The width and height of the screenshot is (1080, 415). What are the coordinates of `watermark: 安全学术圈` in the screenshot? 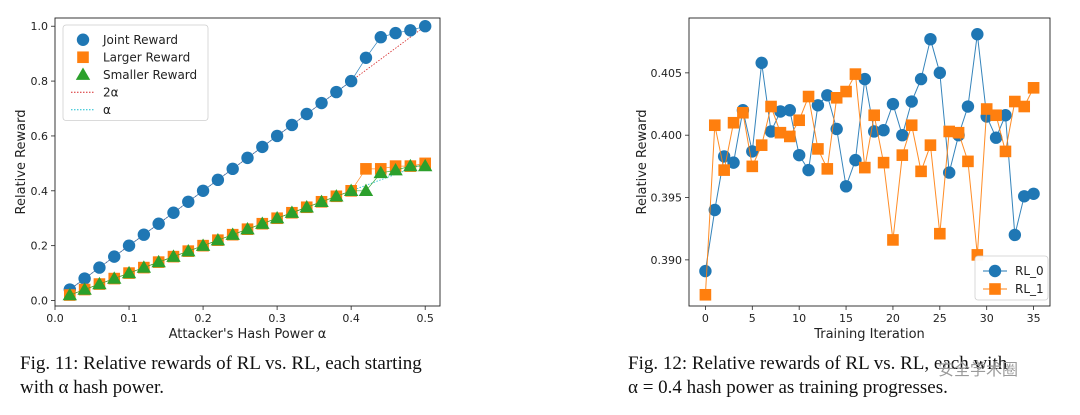 It's located at (978, 368).